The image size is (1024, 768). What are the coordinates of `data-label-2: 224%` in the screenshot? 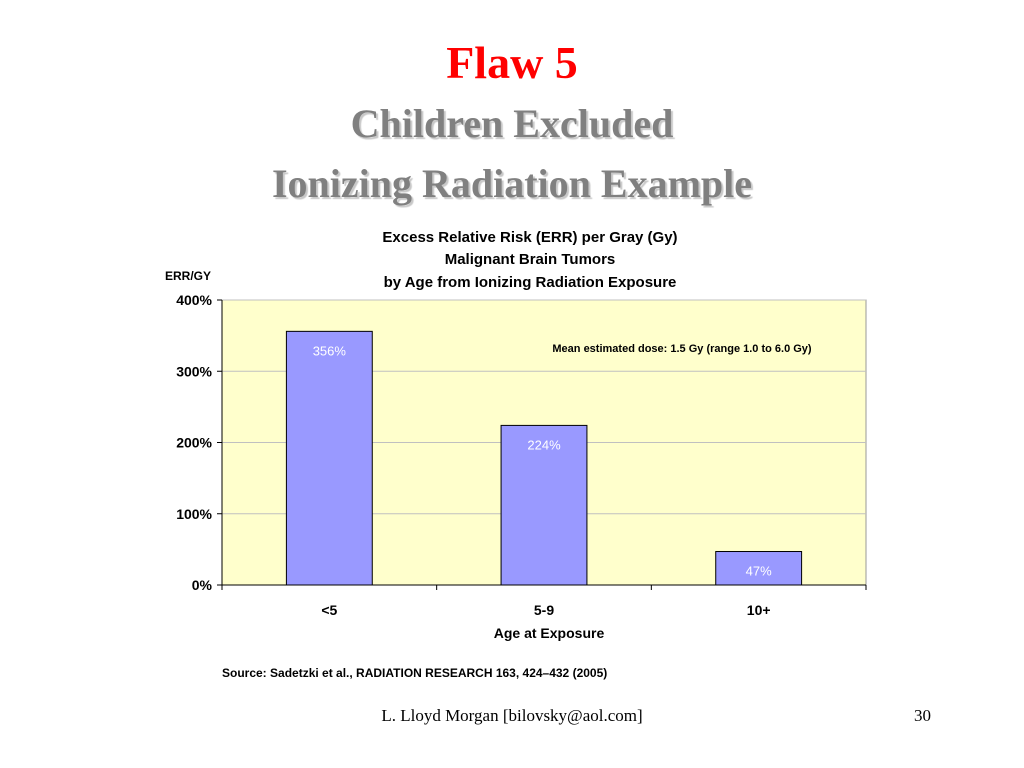 It's located at (544, 444).